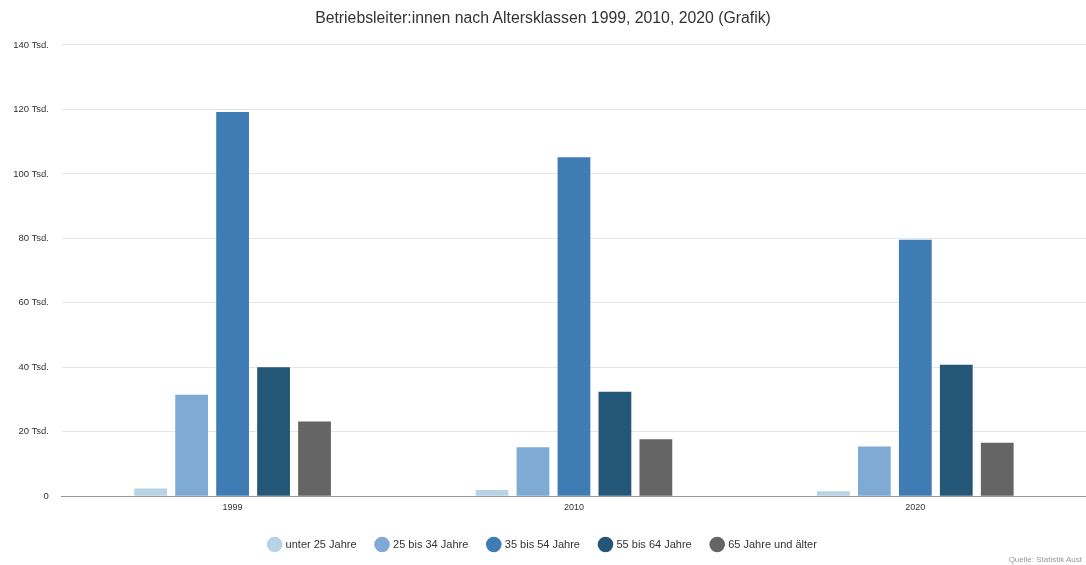 Image resolution: width=1086 pixels, height=565 pixels. Describe the element at coordinates (33, 237) in the screenshot. I see `y-tick-label: 80 Tsd.` at that location.